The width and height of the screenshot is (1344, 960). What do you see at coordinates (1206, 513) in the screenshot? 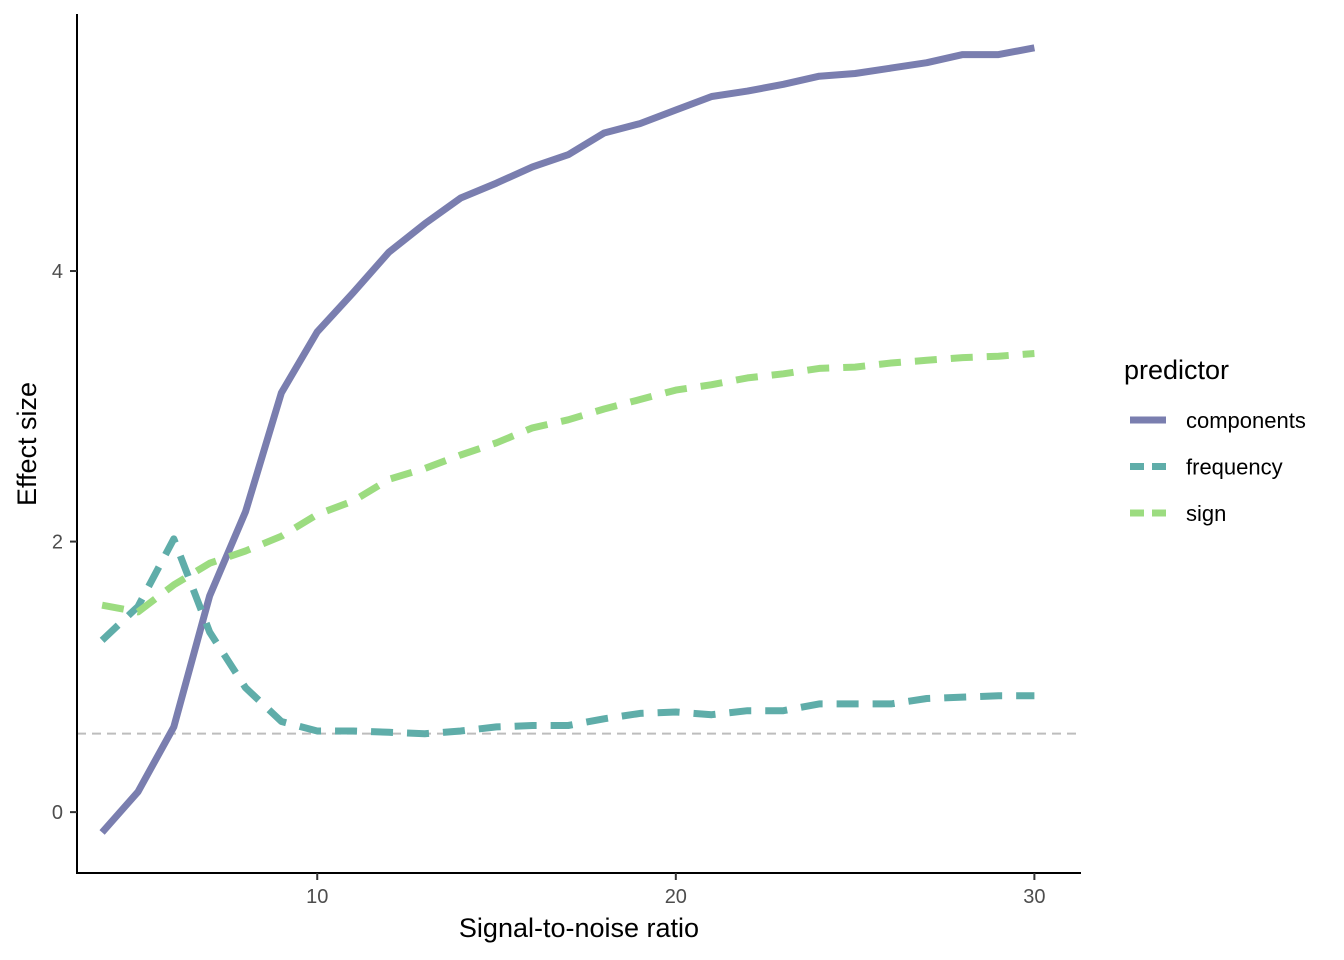
I see `legend-label-sign: sign` at bounding box center [1206, 513].